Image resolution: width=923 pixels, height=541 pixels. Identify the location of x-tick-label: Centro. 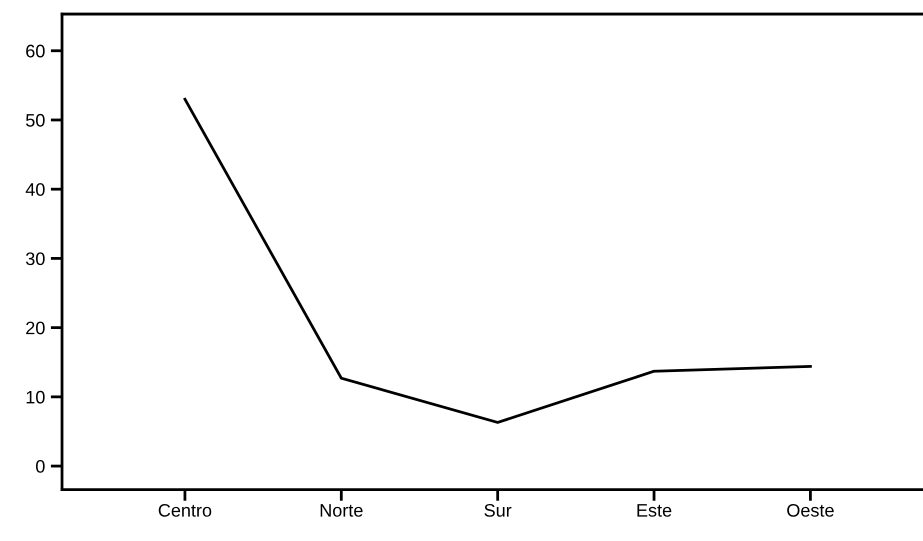
(185, 510).